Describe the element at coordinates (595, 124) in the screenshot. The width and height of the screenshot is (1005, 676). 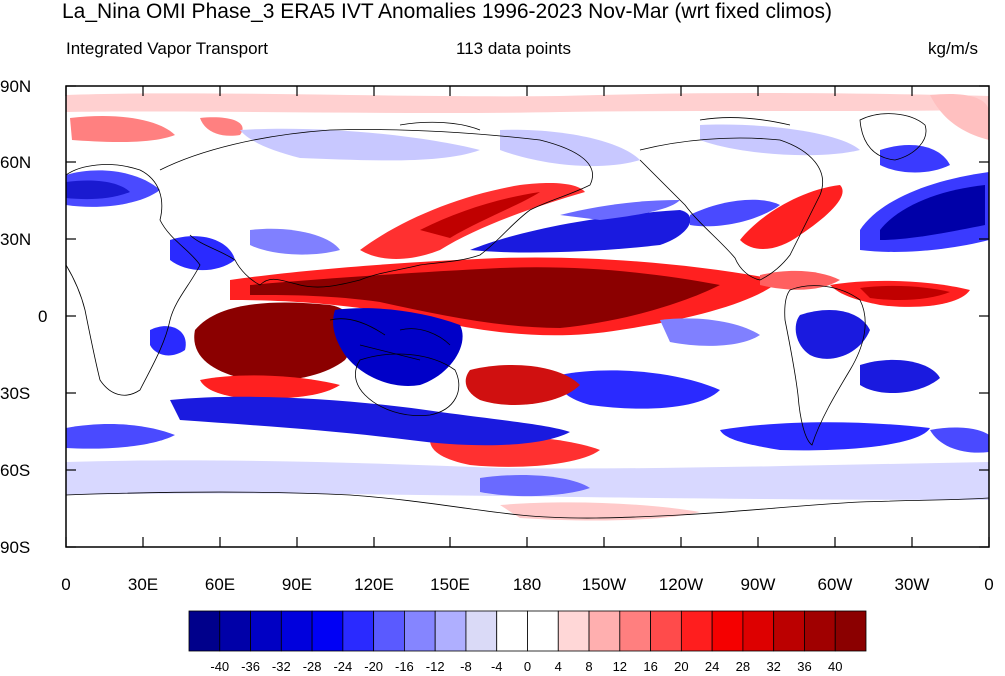
I see `coastline-arctic` at that location.